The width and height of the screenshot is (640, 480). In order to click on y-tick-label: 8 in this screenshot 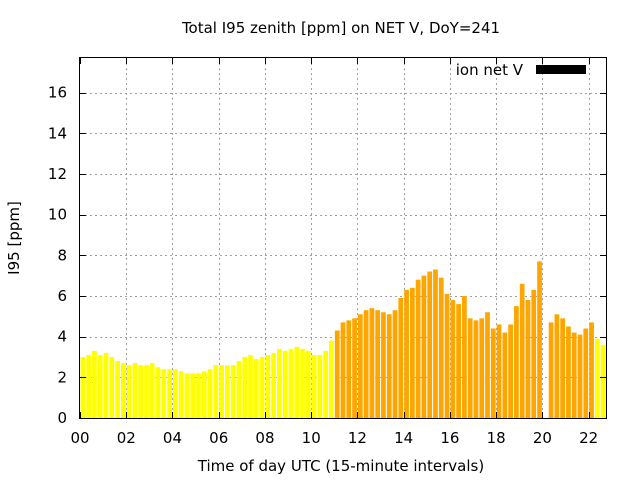, I will do `click(62, 255)`.